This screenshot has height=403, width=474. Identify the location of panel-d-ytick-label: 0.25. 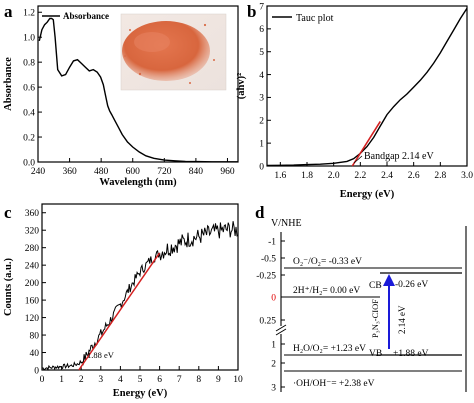
(267, 322).